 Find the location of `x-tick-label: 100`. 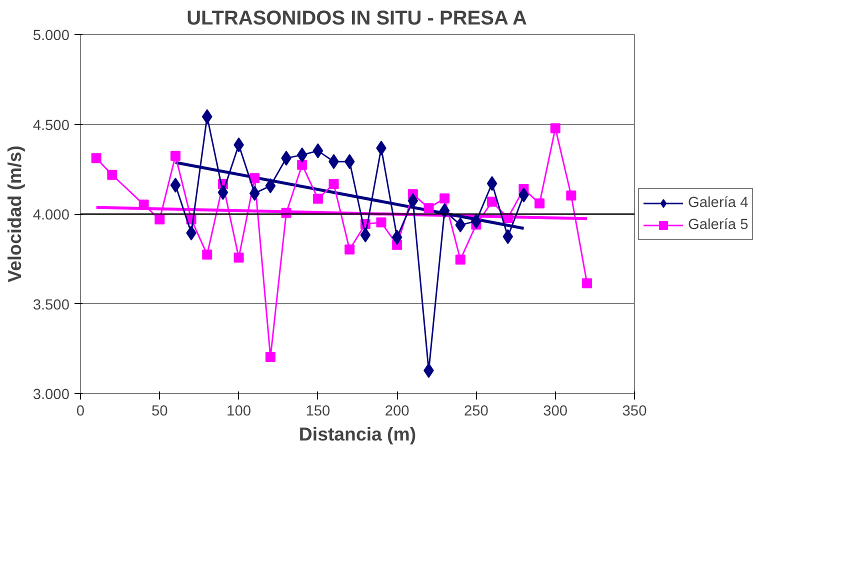

x-tick-label: 100 is located at coordinates (239, 412).